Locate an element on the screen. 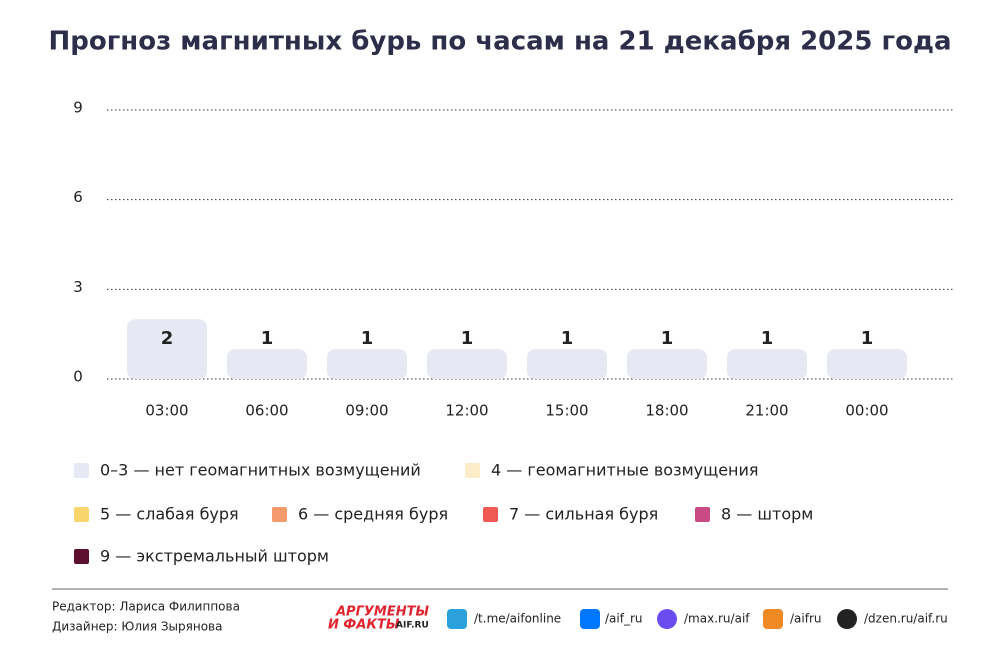 The image size is (1000, 663). y-tick-label: 9 is located at coordinates (78, 108).